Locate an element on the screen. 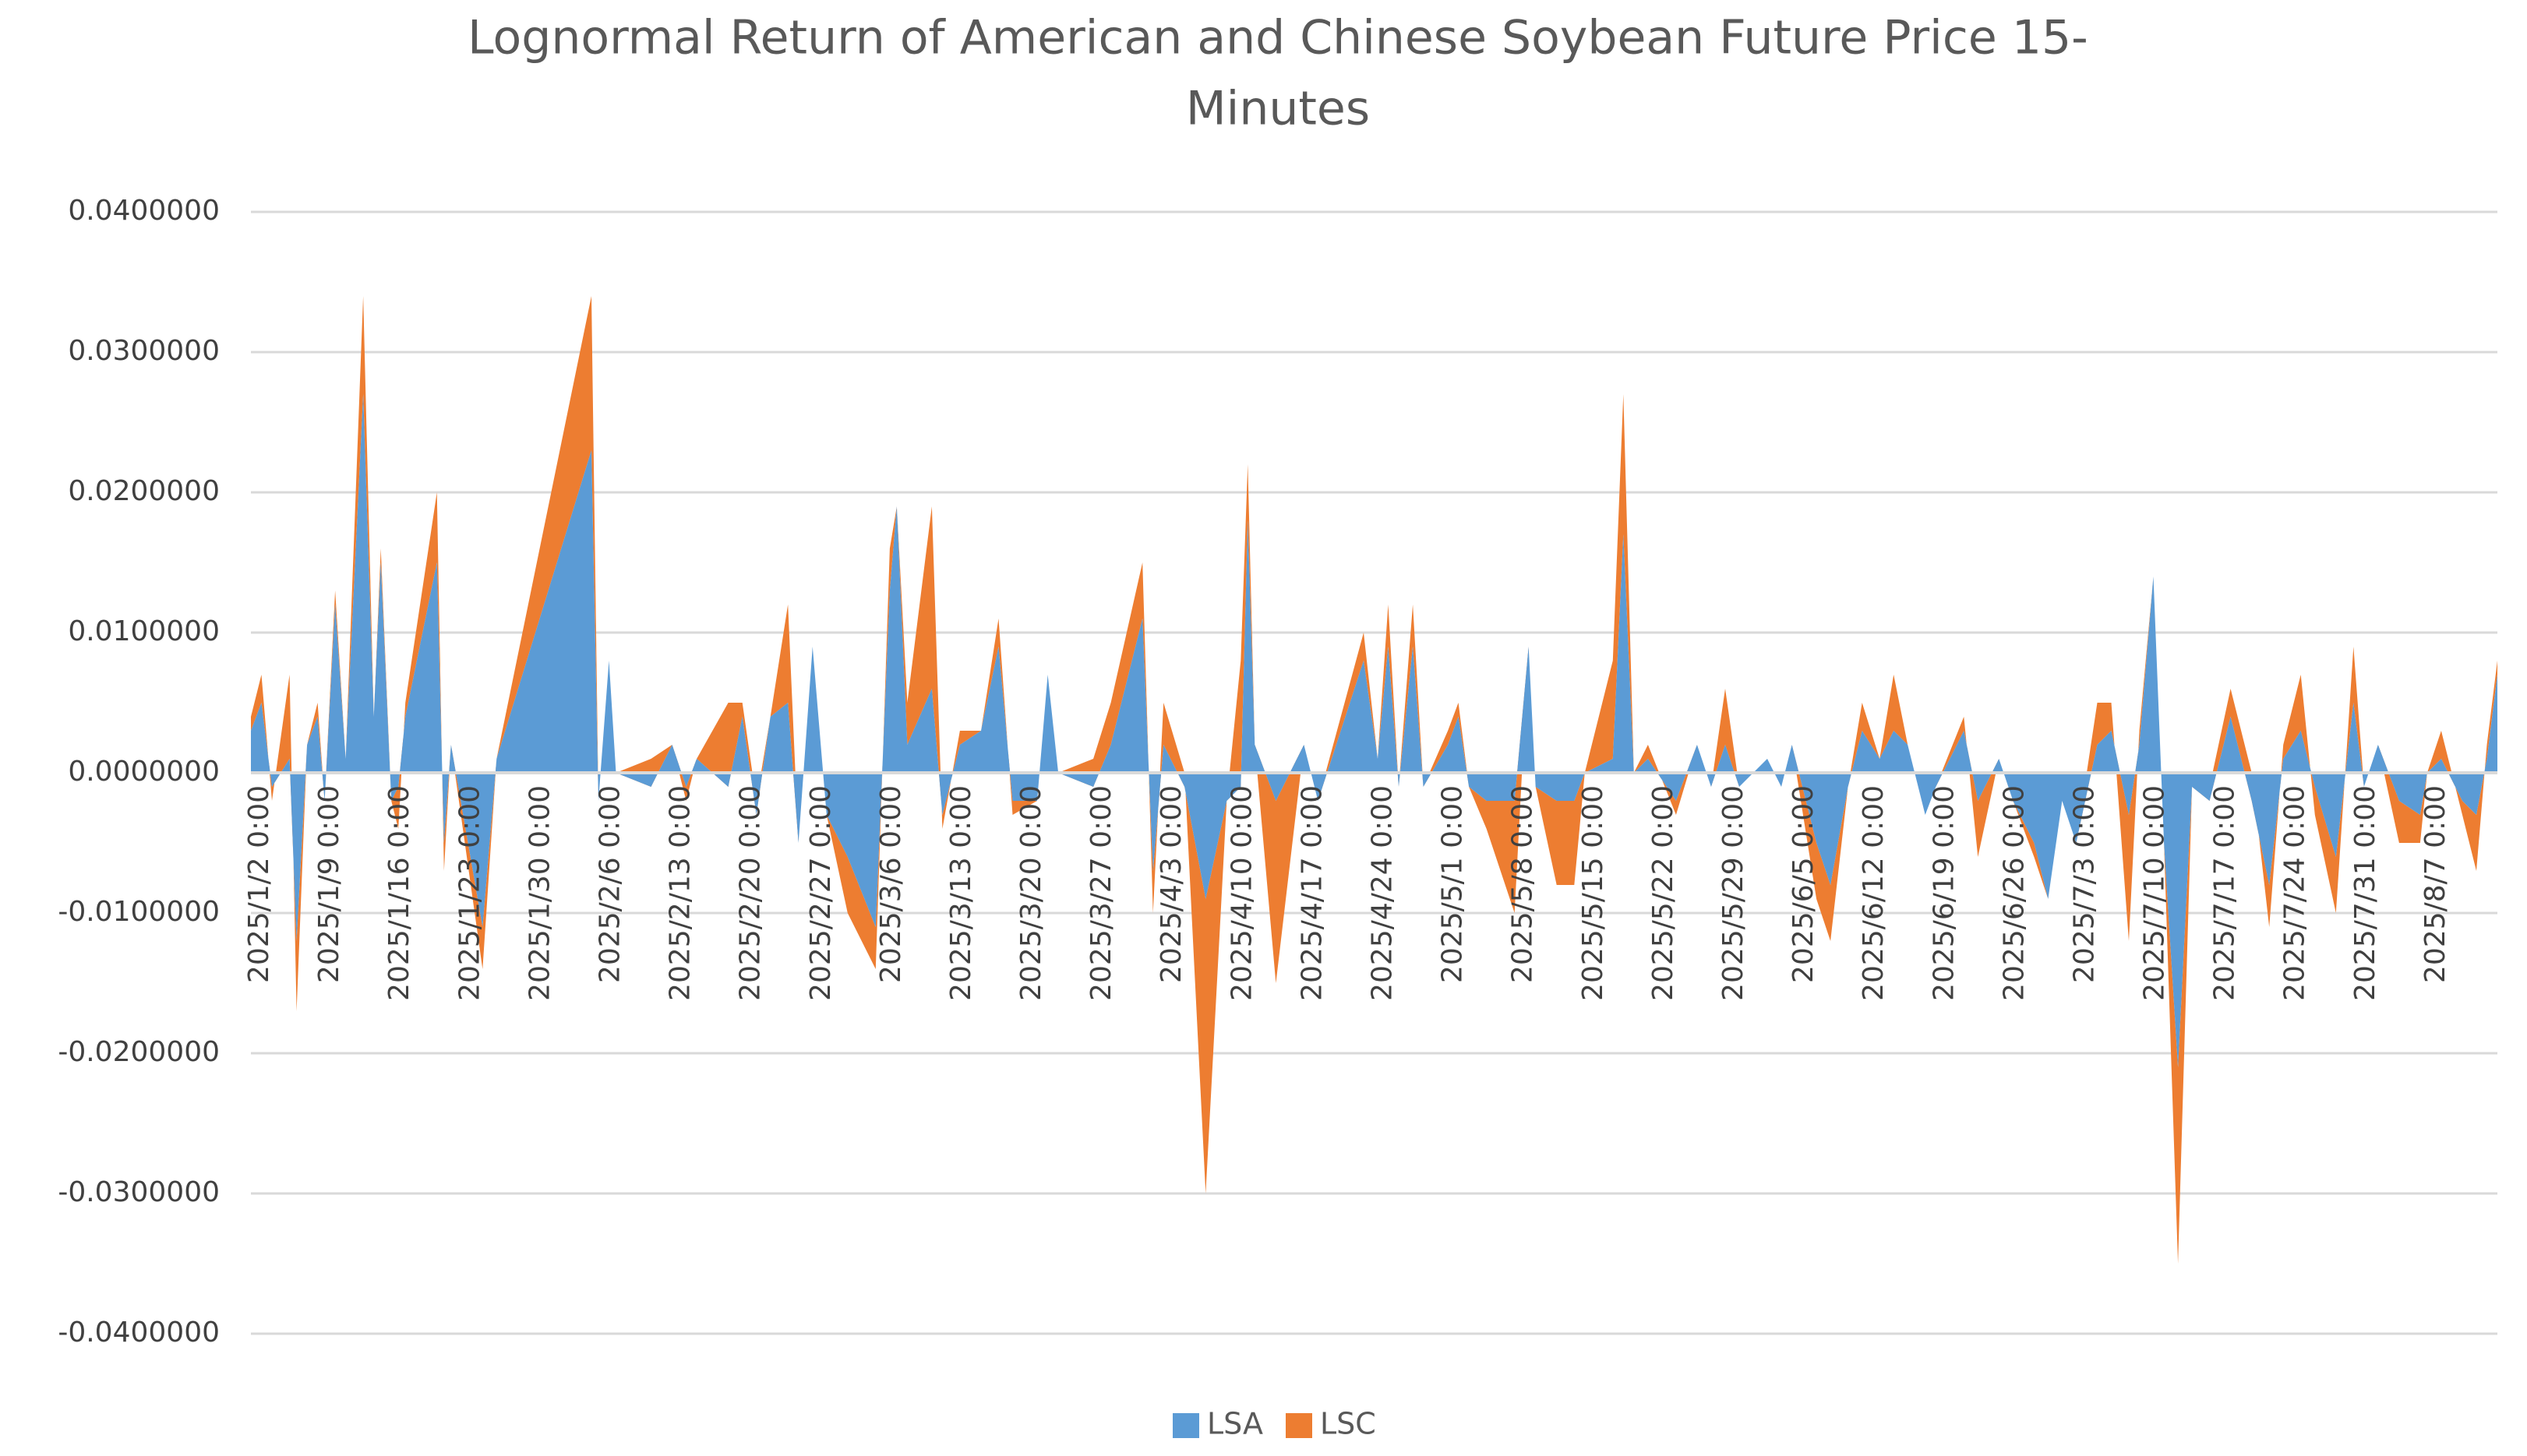 This screenshot has height=1456, width=2527. x-tick-label: 2025/7/10 0:00 is located at coordinates (2155, 893).